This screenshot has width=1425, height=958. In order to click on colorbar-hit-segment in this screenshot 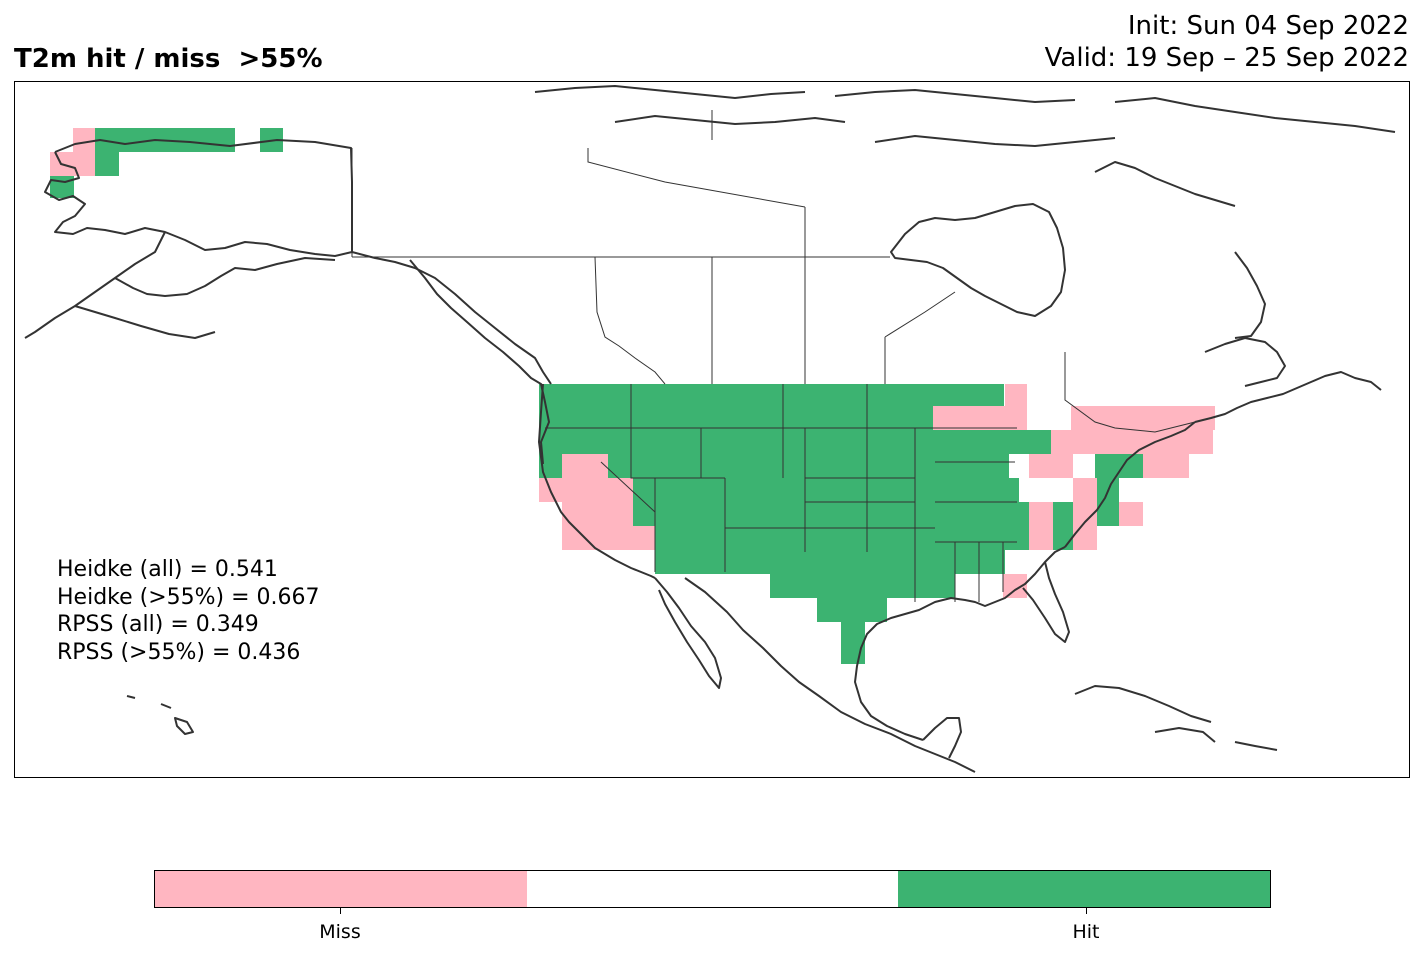, I will do `click(1084, 889)`.